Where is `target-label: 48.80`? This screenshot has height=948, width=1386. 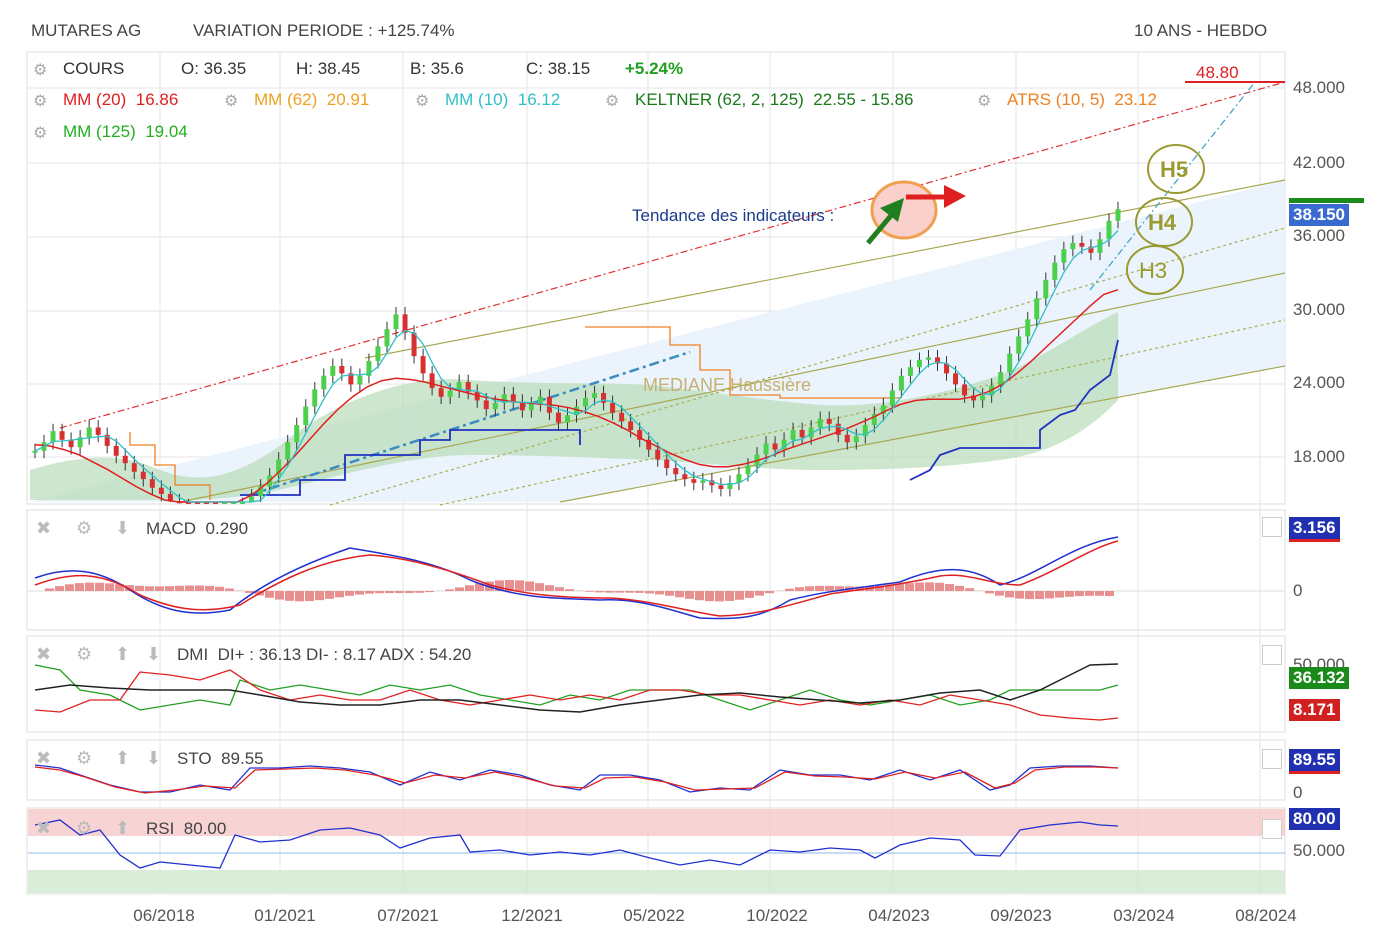
target-label: 48.80 is located at coordinates (1217, 72).